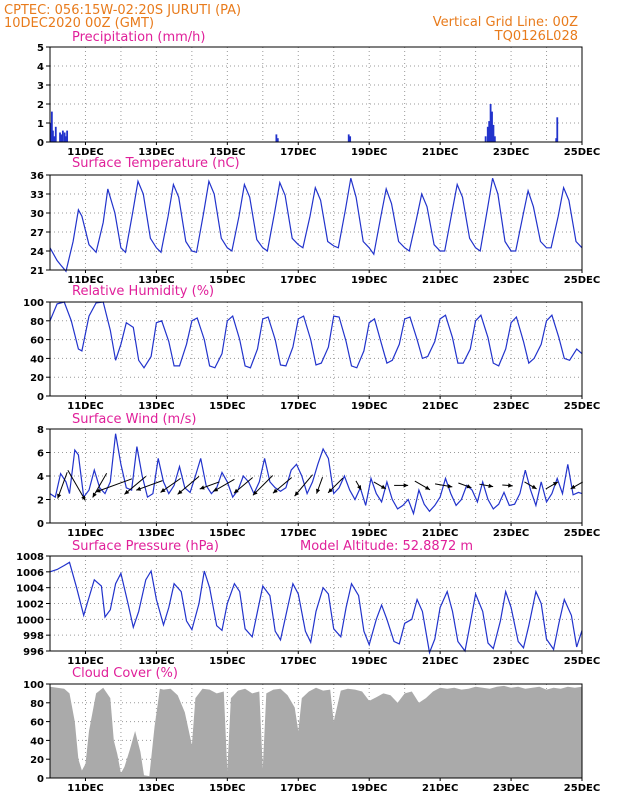 This screenshot has width=618, height=800. What do you see at coordinates (37, 252) in the screenshot?
I see `y-tick-label: 24` at bounding box center [37, 252].